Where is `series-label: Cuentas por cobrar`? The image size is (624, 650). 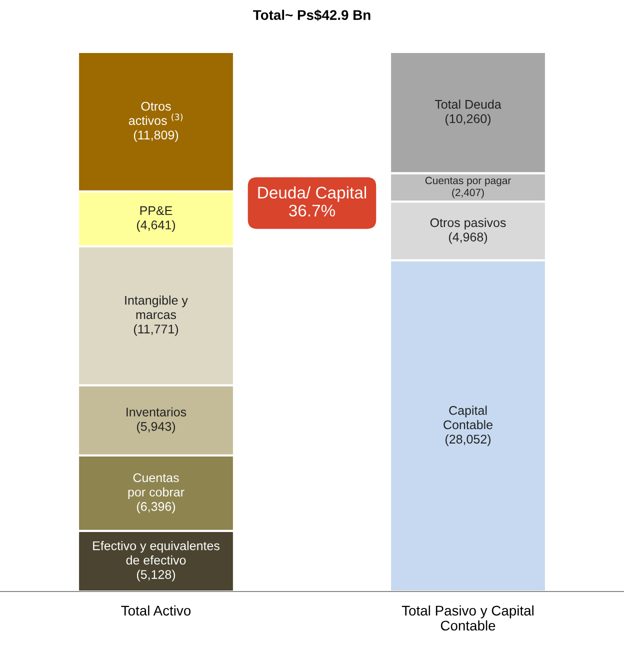 series-label: Cuentas por cobrar is located at coordinates (156, 486).